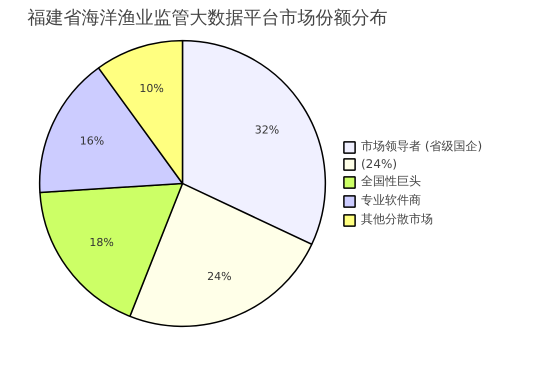  I want to click on legend-label: 专业软件商, so click(391, 200).